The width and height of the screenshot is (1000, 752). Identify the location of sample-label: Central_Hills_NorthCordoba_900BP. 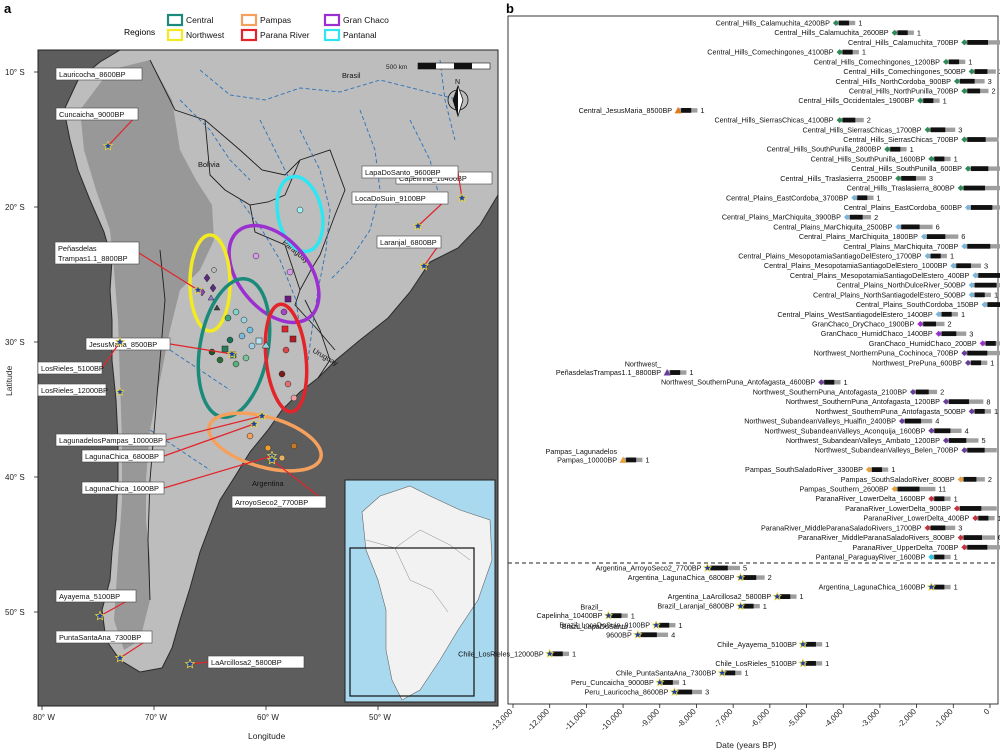
(894, 81).